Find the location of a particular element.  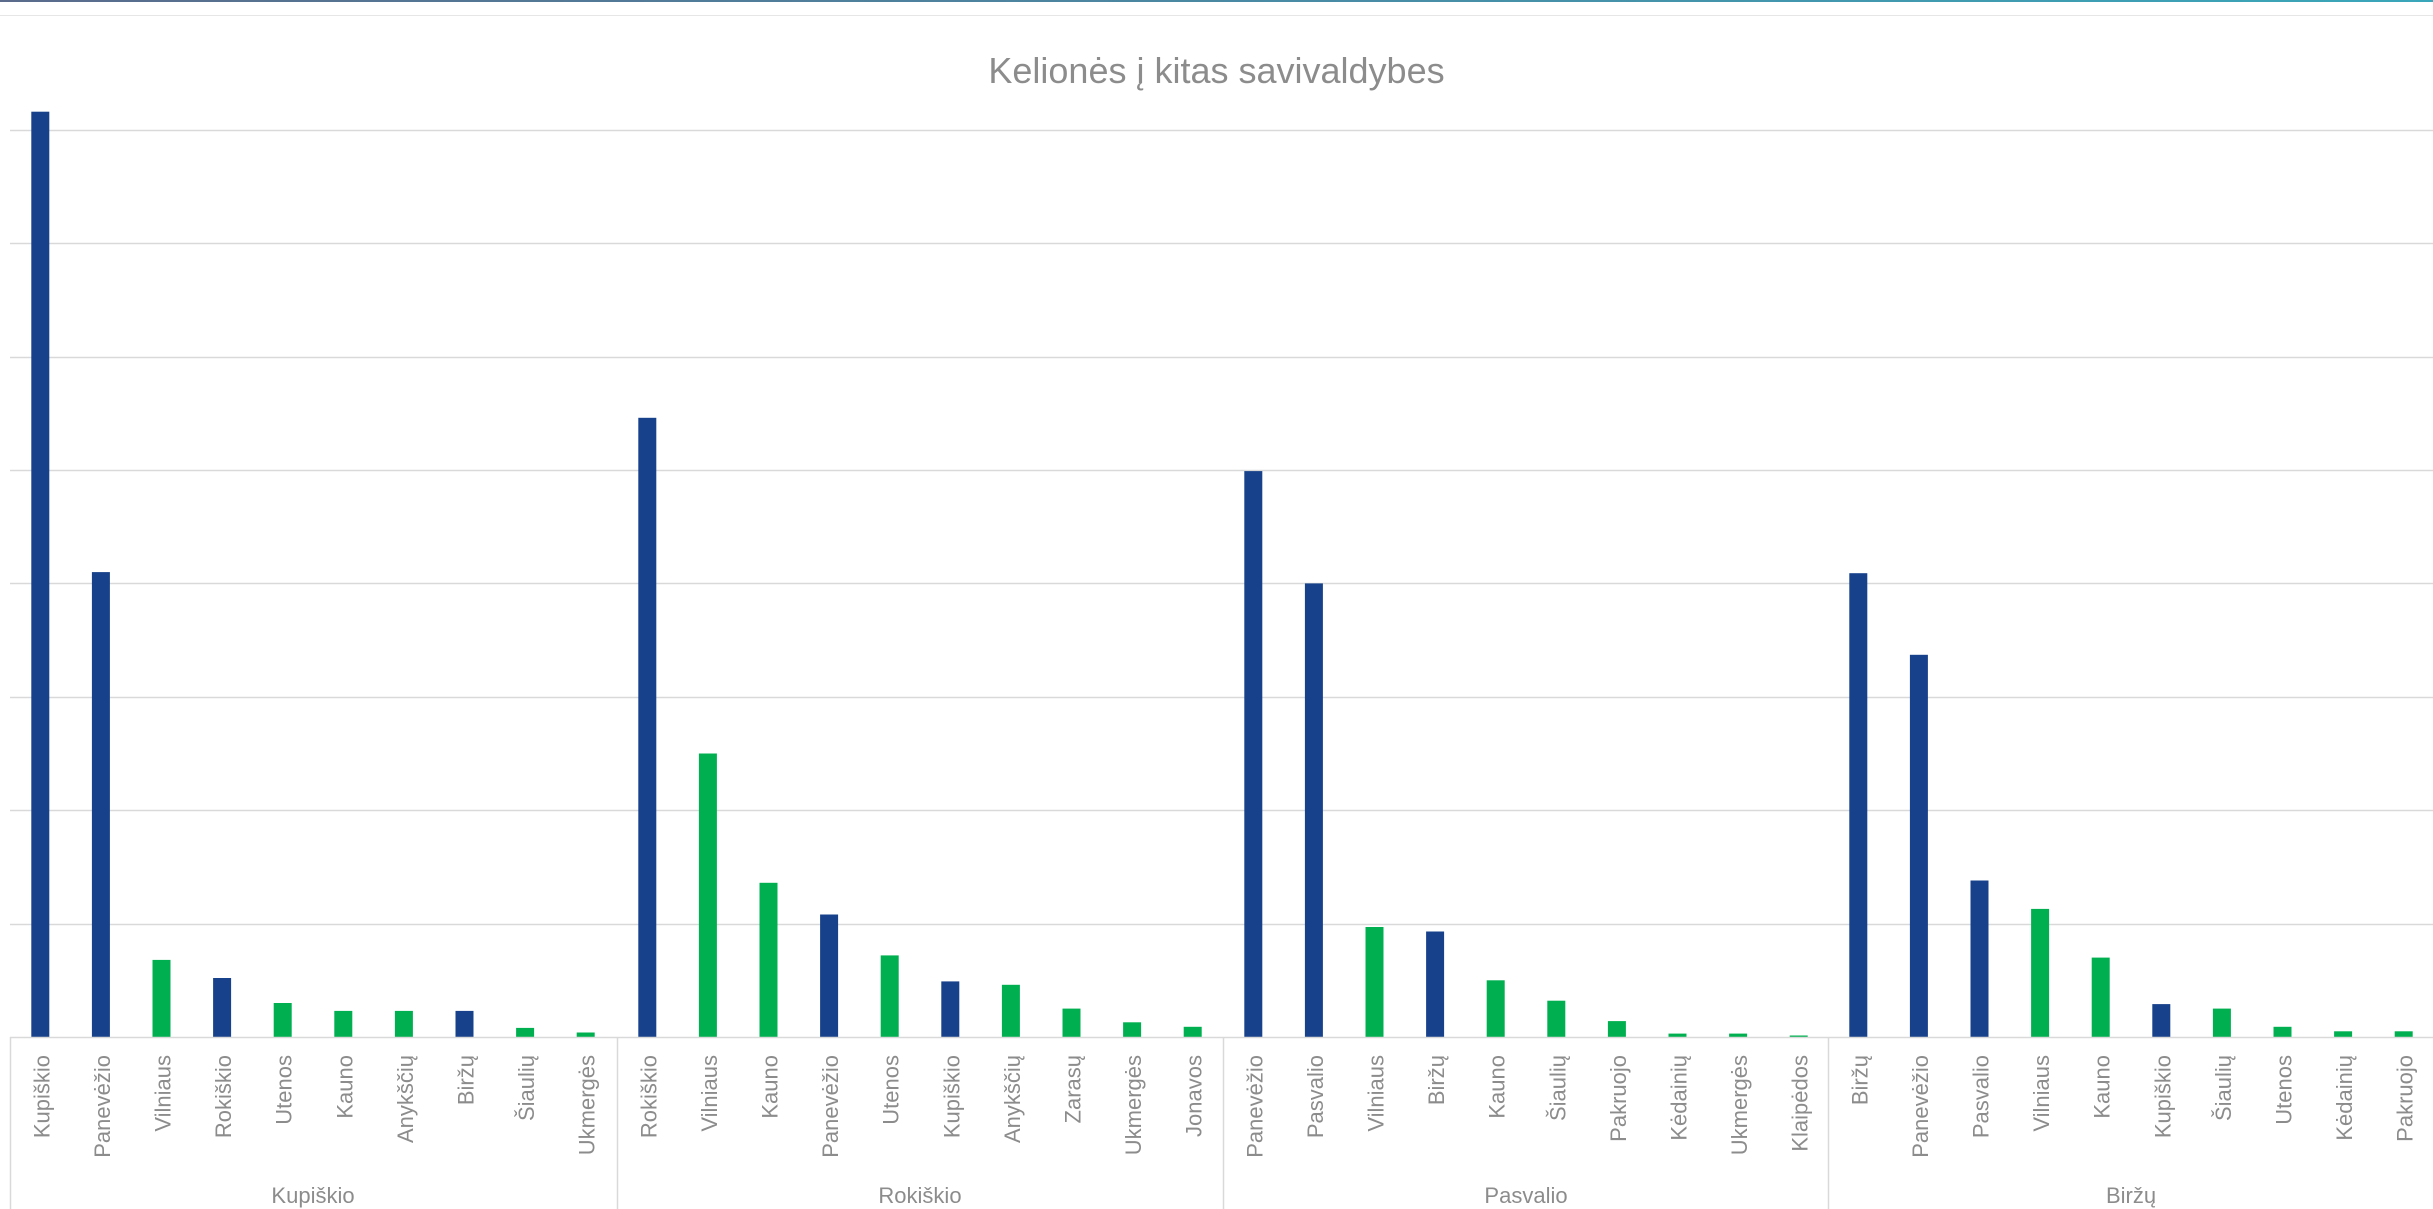

category-tick-label: Klaipėdos is located at coordinates (1800, 1103).